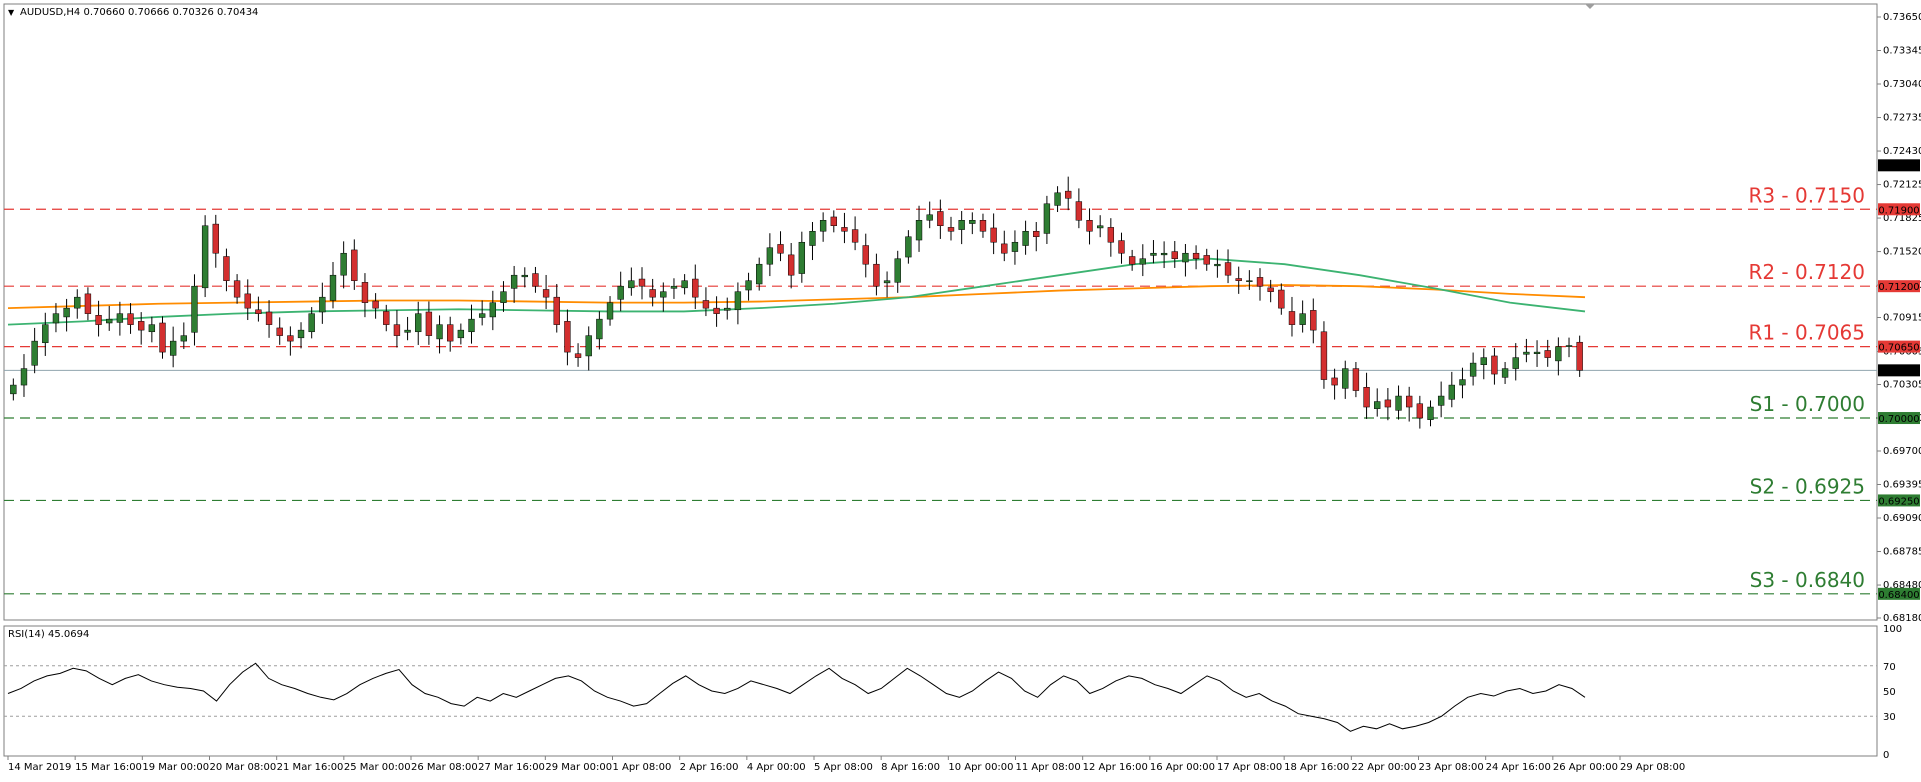 The height and width of the screenshot is (782, 1921). I want to click on level-price-tag, so click(1899, 209).